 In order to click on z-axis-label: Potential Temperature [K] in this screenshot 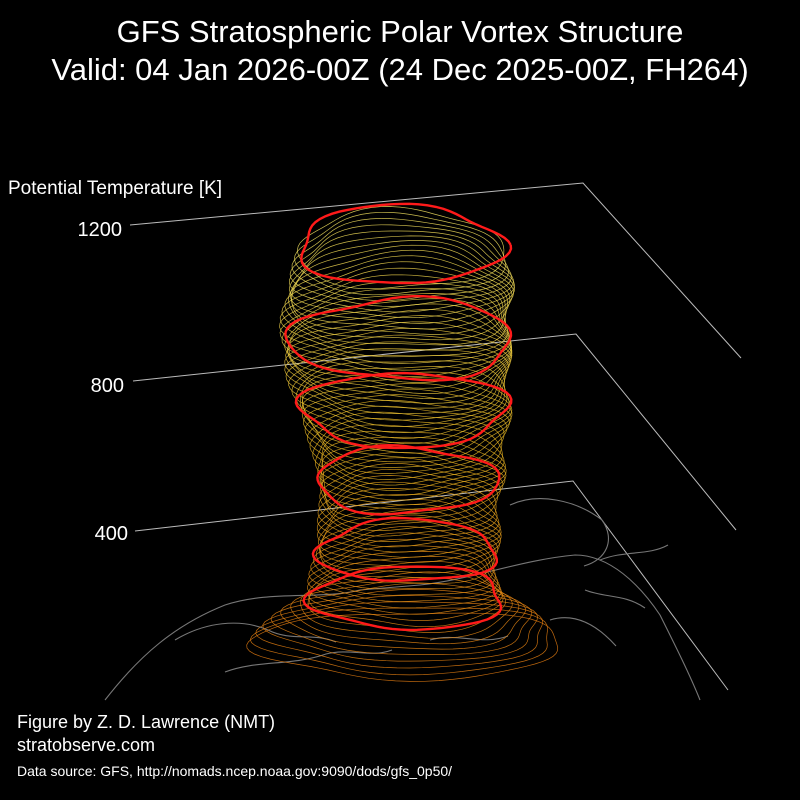, I will do `click(115, 188)`.